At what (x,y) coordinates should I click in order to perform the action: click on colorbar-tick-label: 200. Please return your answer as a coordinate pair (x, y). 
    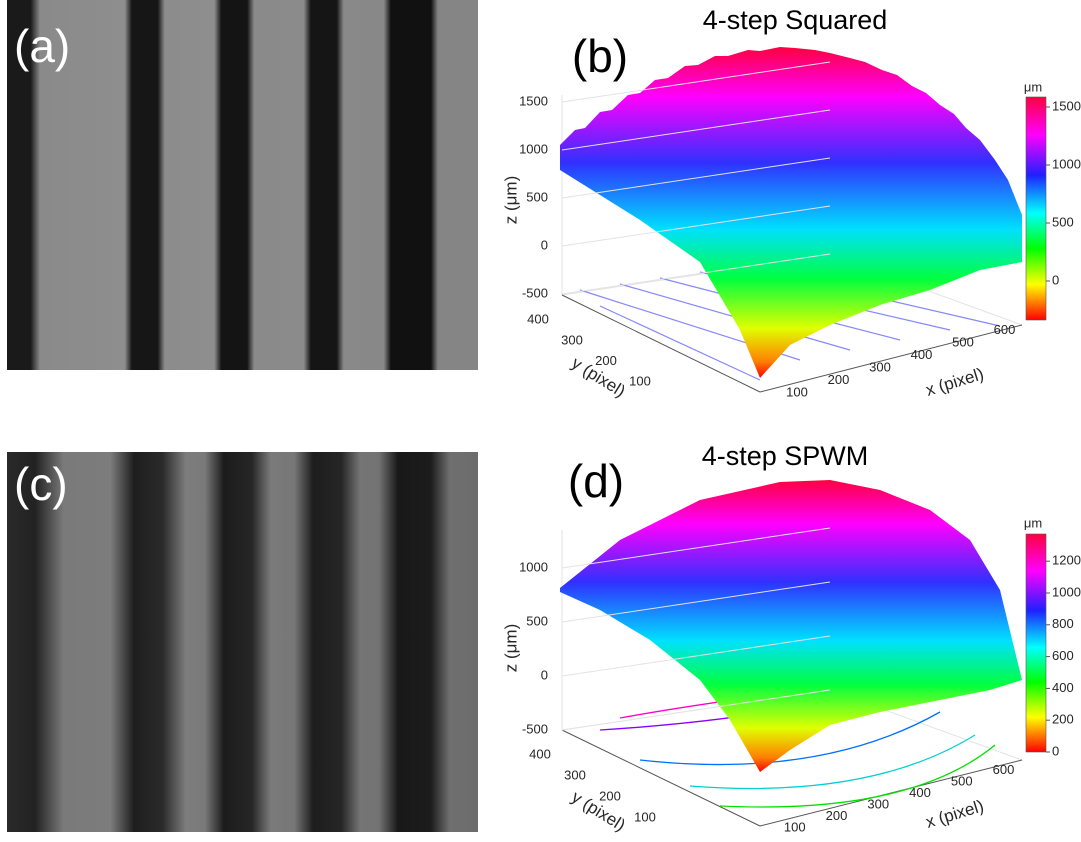
    Looking at the image, I should click on (1063, 719).